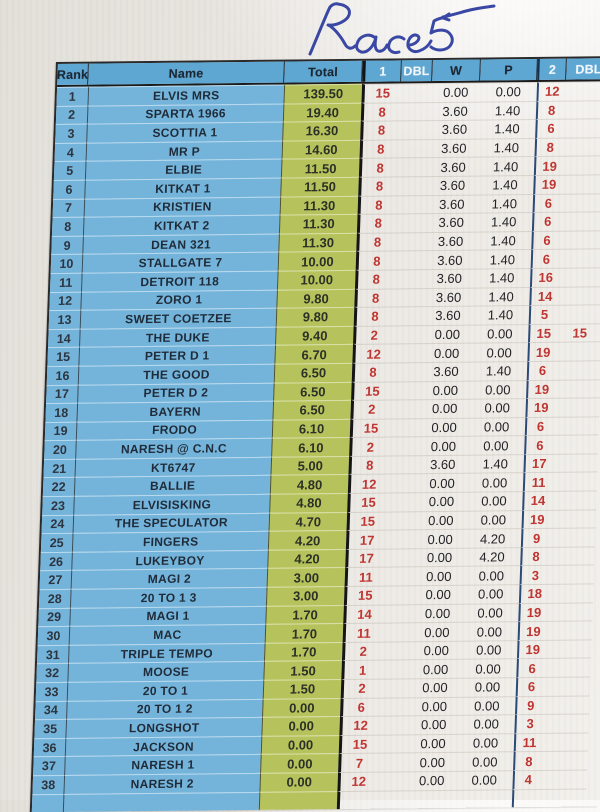 The height and width of the screenshot is (812, 600). I want to click on header-total-cell: Total, so click(323, 71).